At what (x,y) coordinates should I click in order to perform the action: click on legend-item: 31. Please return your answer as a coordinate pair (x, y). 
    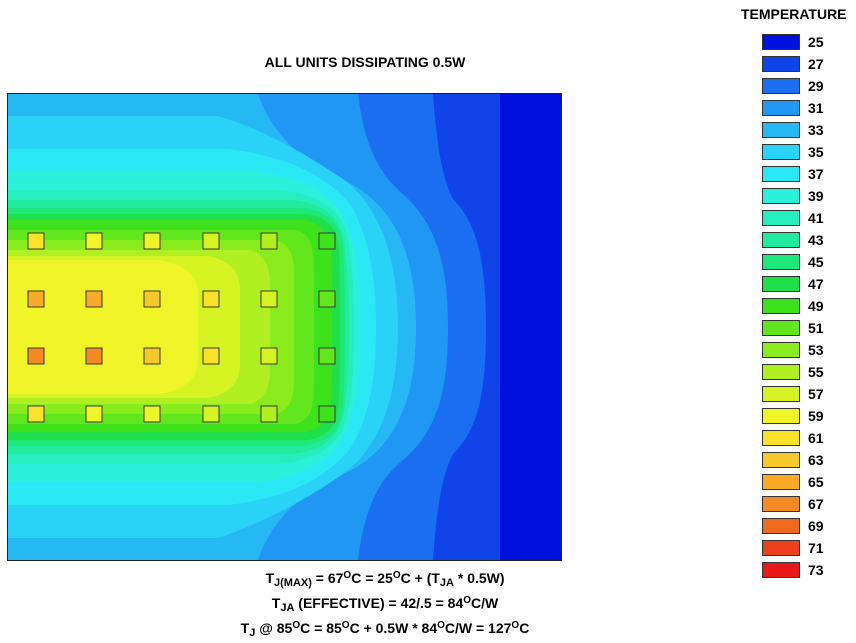
    Looking at the image, I should click on (793, 108).